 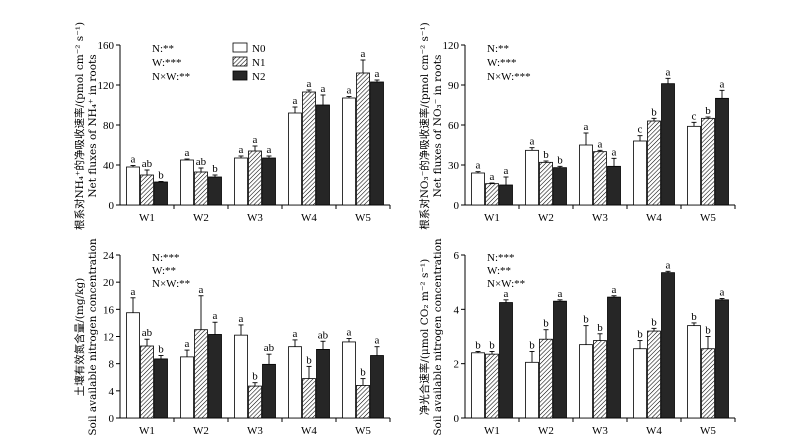 I want to click on y-axis-label-en: Net fluxes of NH₄⁺ in roots, so click(x=93, y=125).